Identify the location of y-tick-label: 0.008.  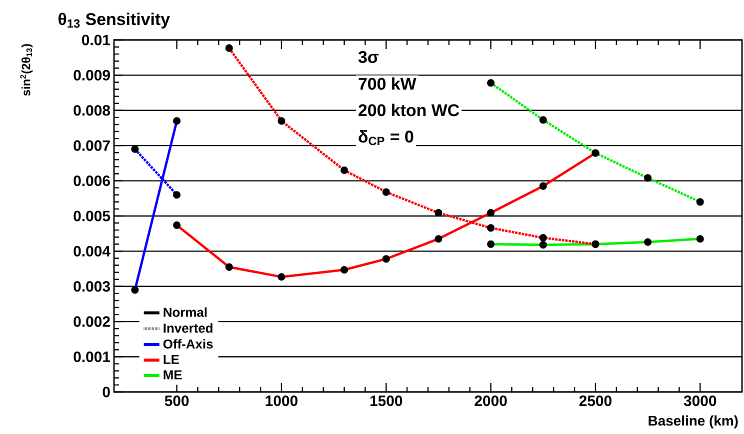
(92, 110).